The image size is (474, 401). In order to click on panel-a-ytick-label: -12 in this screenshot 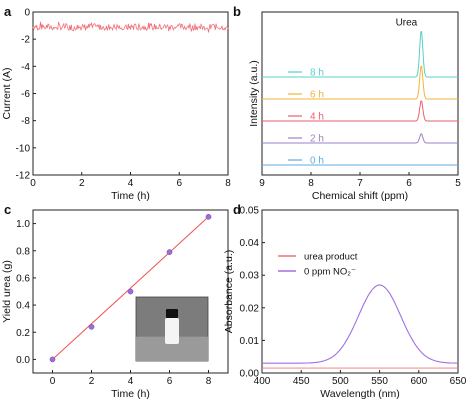, I will do `click(23, 176)`.